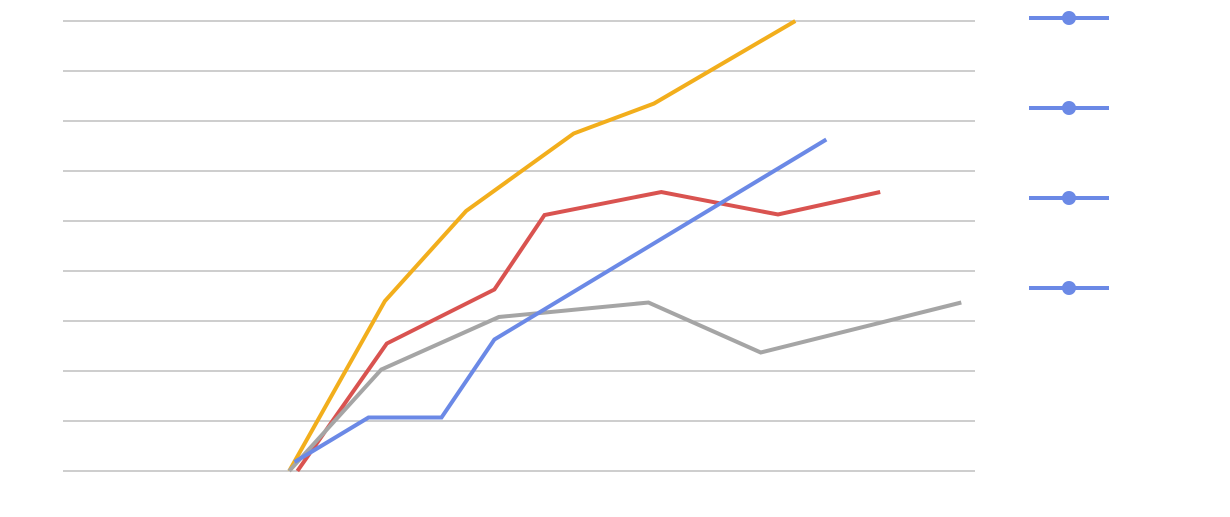 The image size is (1230, 517). What do you see at coordinates (1069, 153) in the screenshot?
I see `legend` at bounding box center [1069, 153].